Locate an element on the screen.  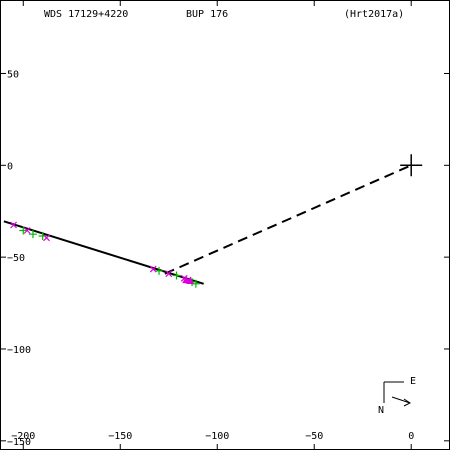
obs-triangle is located at coordinates (190, 281).